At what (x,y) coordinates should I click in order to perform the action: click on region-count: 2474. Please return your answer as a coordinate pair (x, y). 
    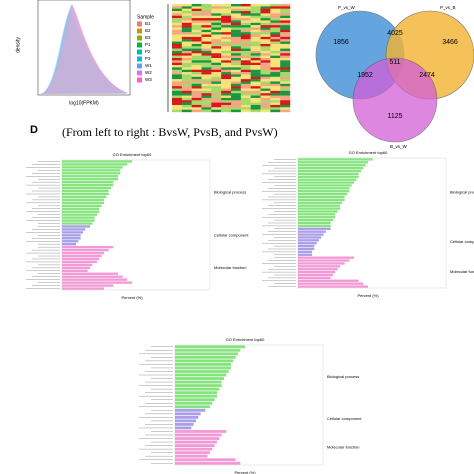
    Looking at the image, I should click on (427, 75).